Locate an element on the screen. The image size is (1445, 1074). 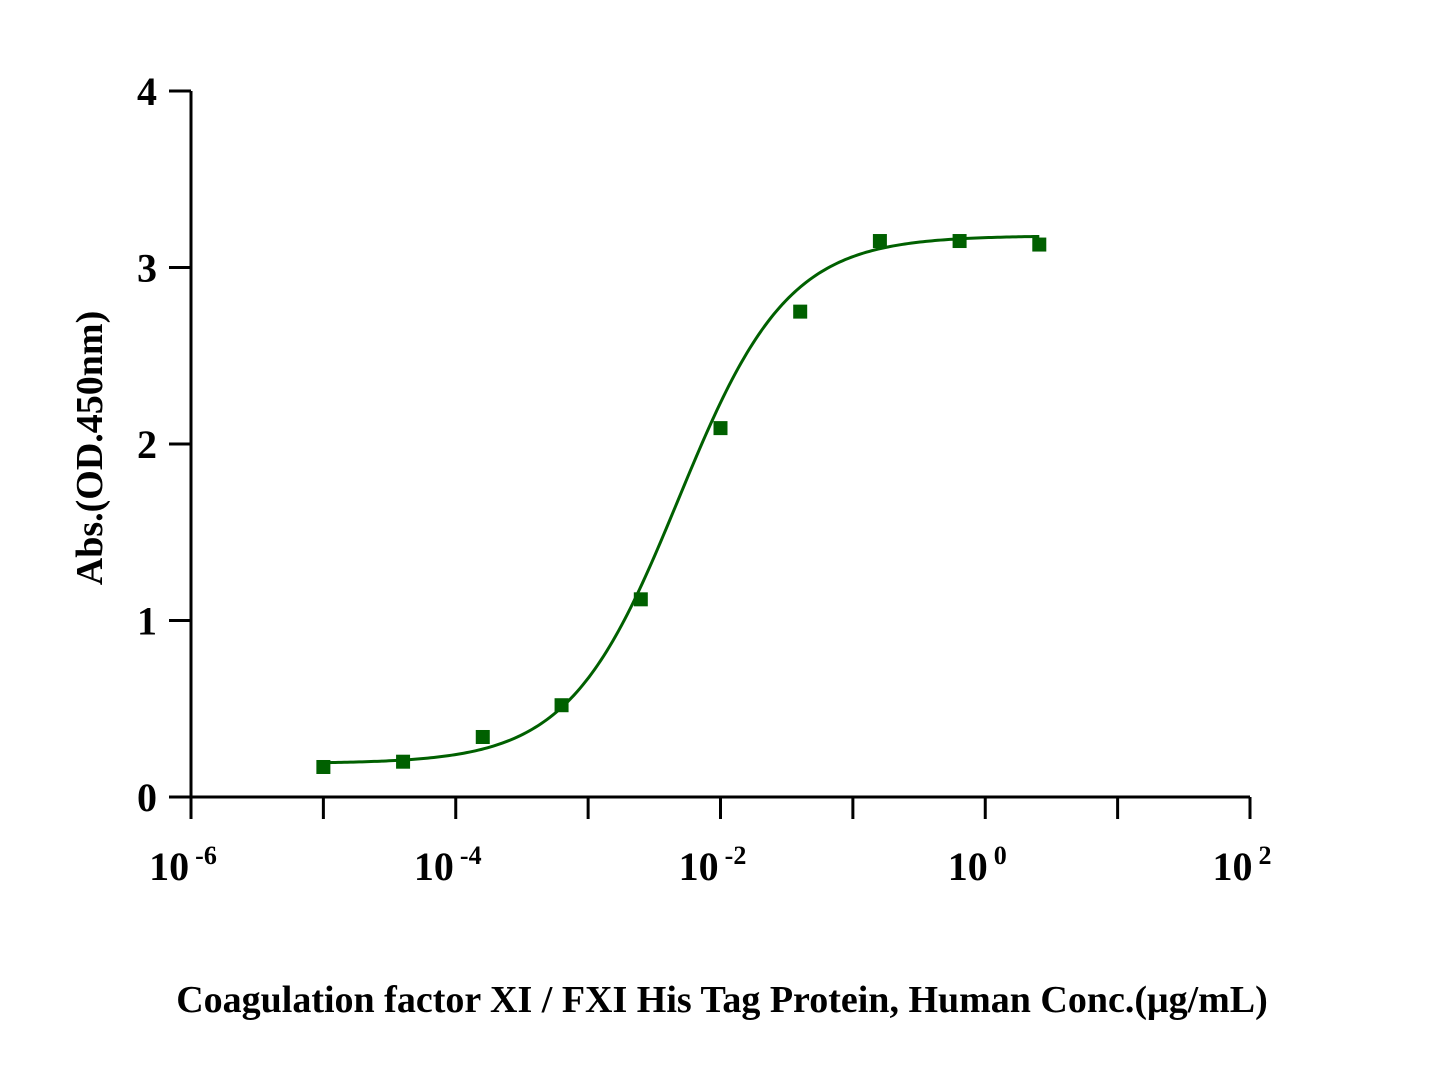
x-tick-label: 10 -4 is located at coordinates (448, 865).